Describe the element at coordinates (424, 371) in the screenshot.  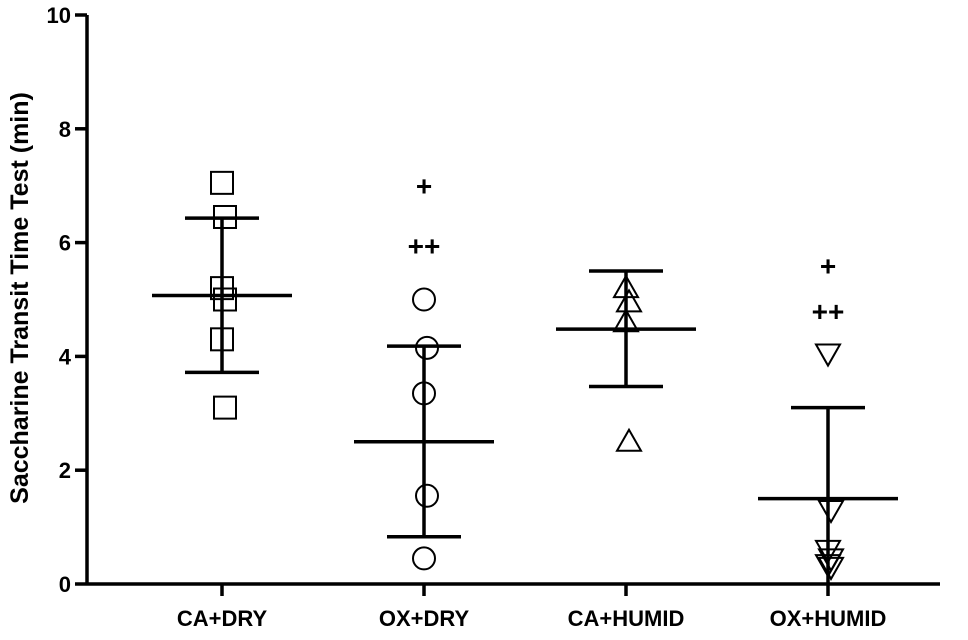
I see `series-ox-dry: +++` at that location.